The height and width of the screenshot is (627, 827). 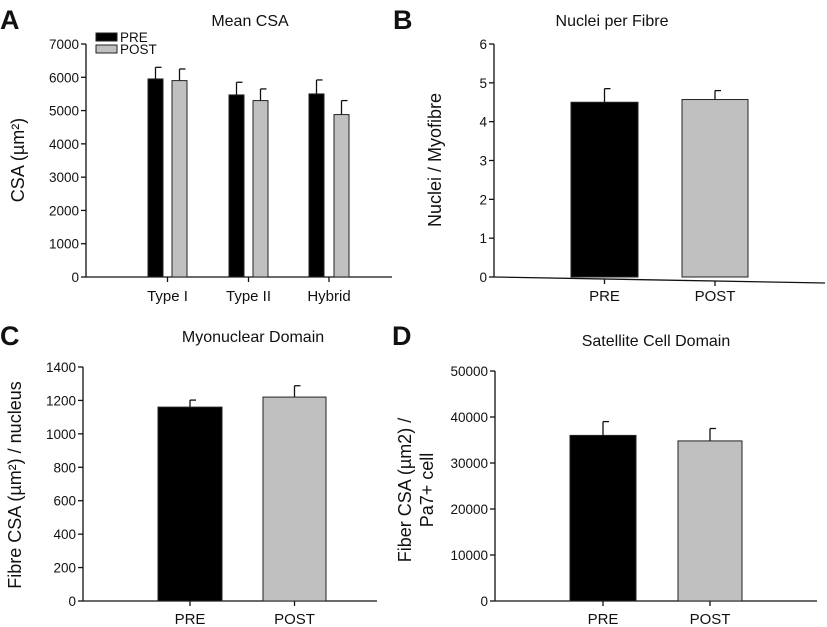 What do you see at coordinates (427, 490) in the screenshot?
I see `y-axis-label: Pa7+ cell` at bounding box center [427, 490].